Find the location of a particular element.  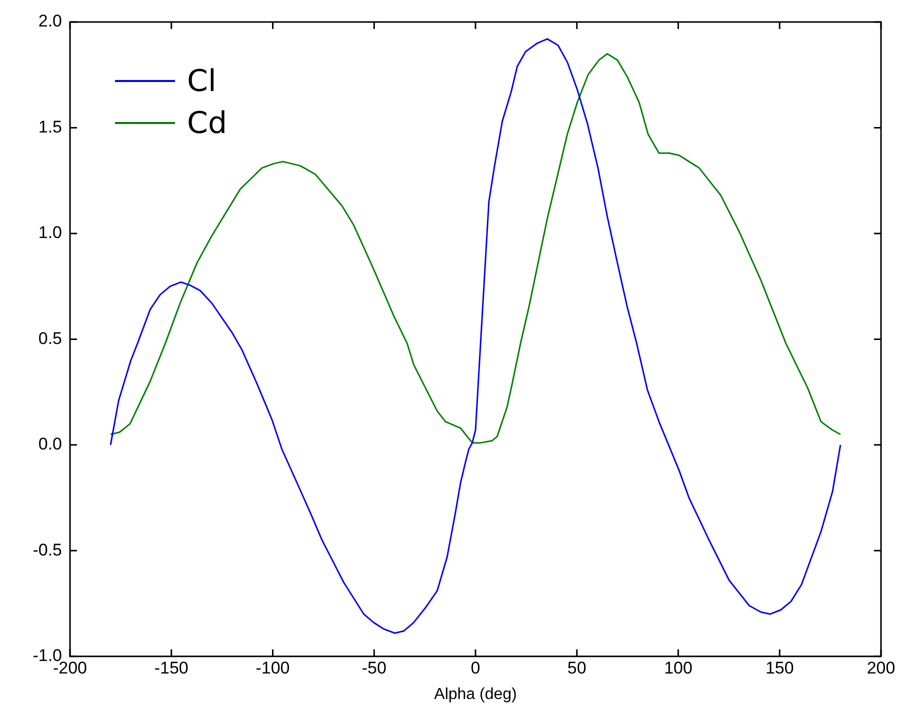

y-tick-label: 1.5 is located at coordinates (50, 126).